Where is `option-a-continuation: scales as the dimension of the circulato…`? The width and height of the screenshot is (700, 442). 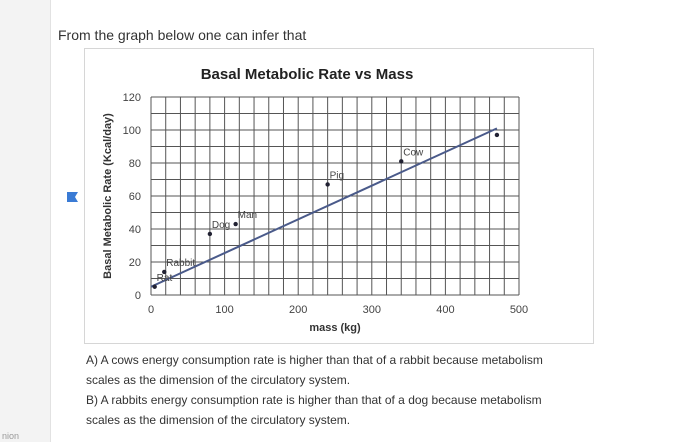
option-a-continuation: scales as the dimension of the circulato… is located at coordinates (218, 380).